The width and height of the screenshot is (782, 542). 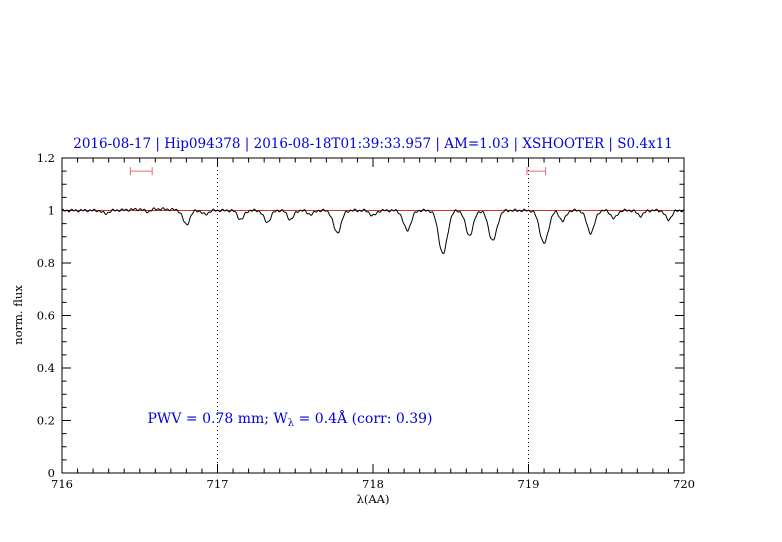 What do you see at coordinates (684, 484) in the screenshot?
I see `svg-text: 720` at bounding box center [684, 484].